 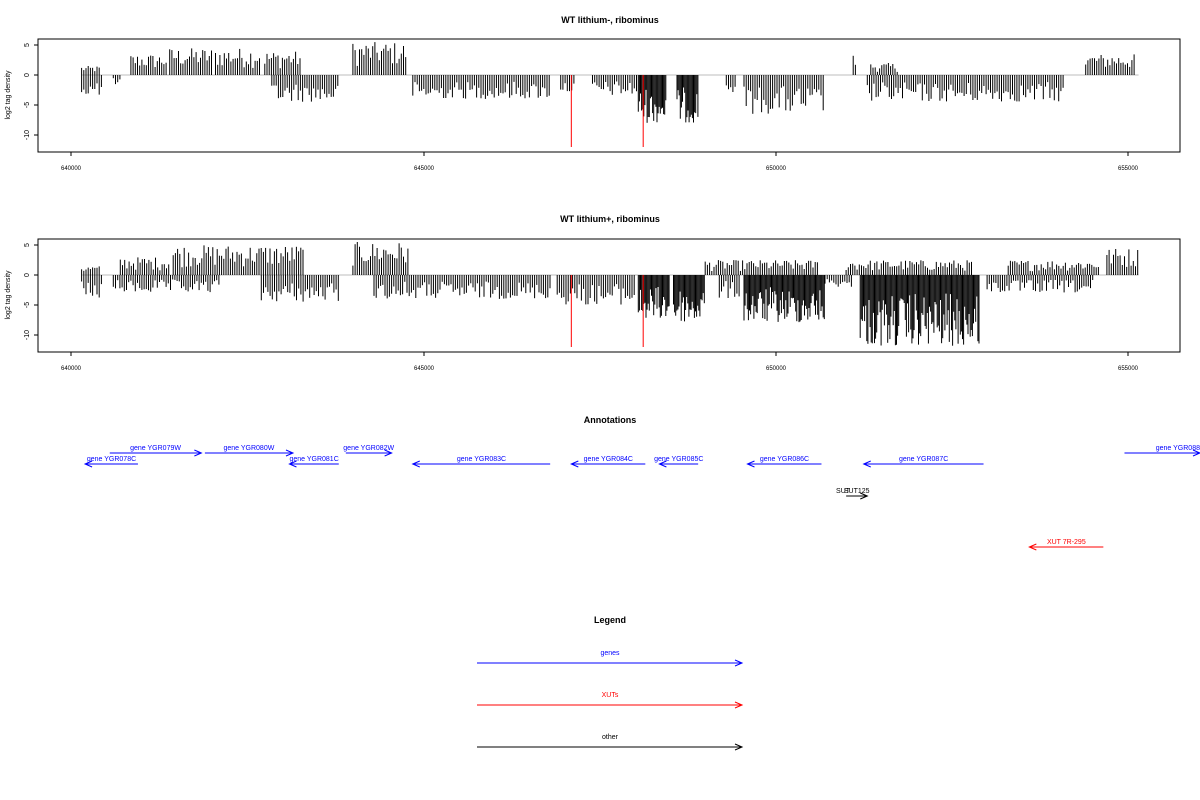 I want to click on feature-label: SUT, so click(x=843, y=491).